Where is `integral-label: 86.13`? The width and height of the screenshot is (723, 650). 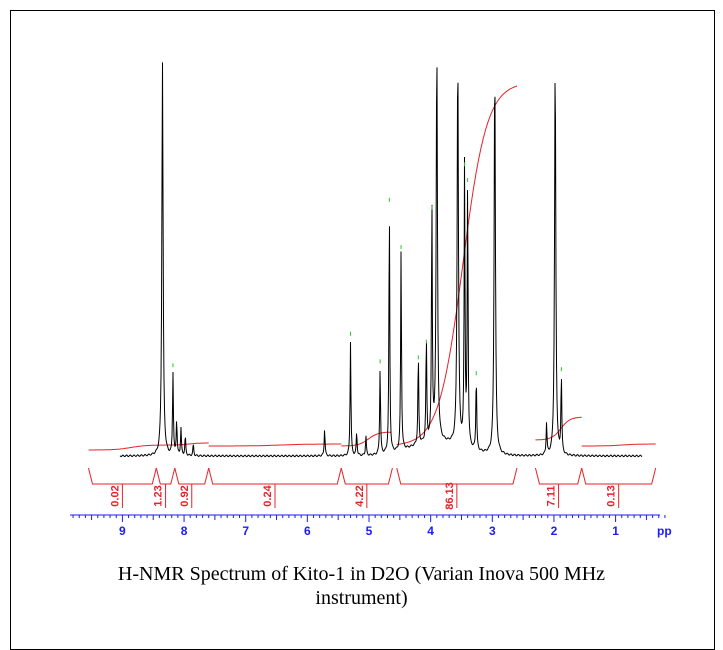
integral-label: 86.13 is located at coordinates (450, 496).